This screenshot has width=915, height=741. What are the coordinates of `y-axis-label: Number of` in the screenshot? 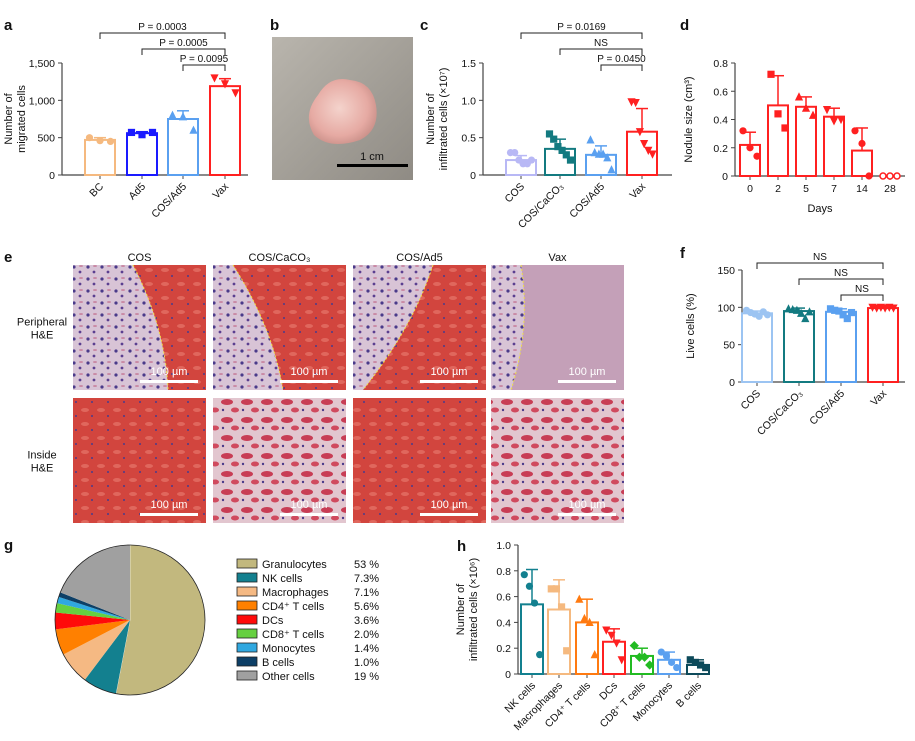 It's located at (461, 609).